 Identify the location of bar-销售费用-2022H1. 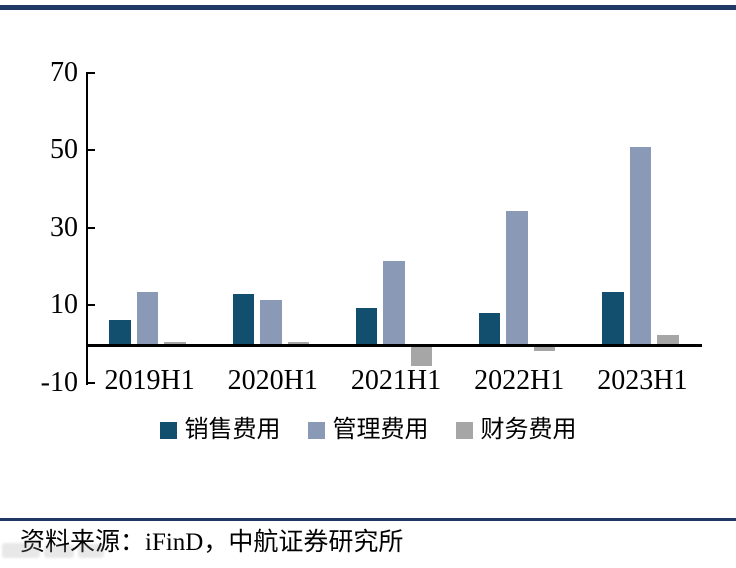
(489, 328).